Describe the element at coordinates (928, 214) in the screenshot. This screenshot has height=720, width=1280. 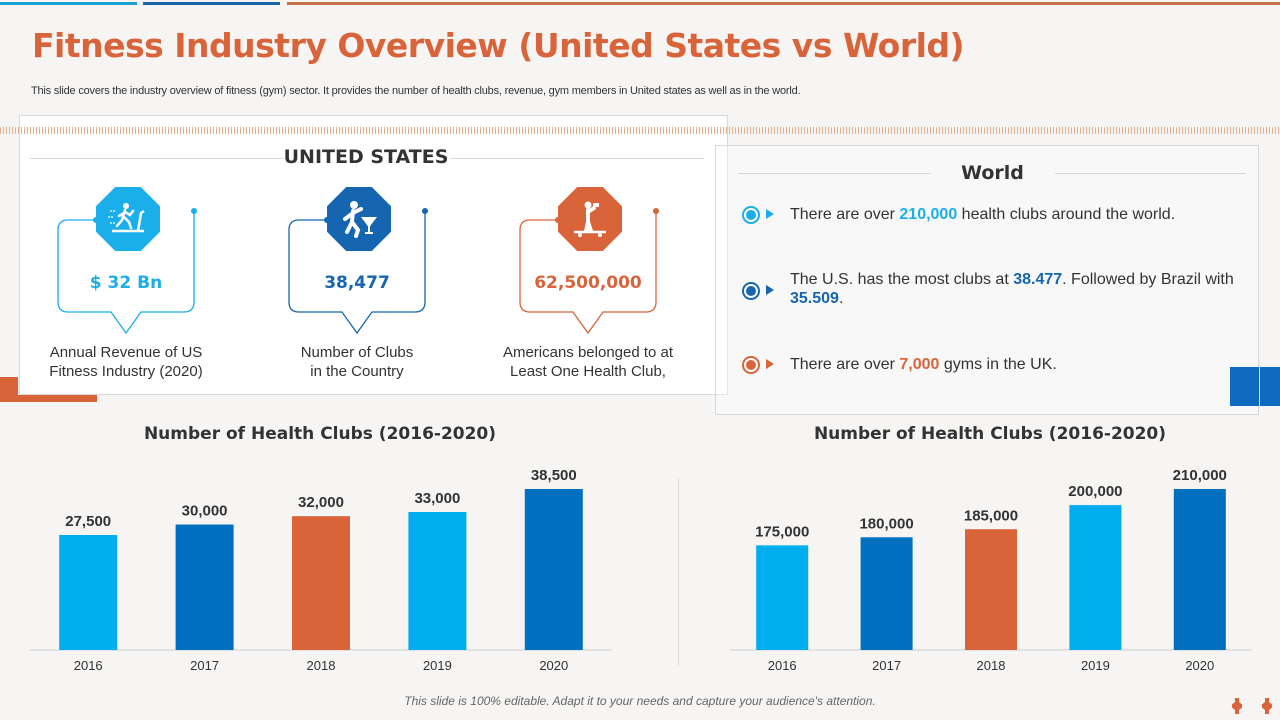
I see `fact-highlight: 210,000` at that location.